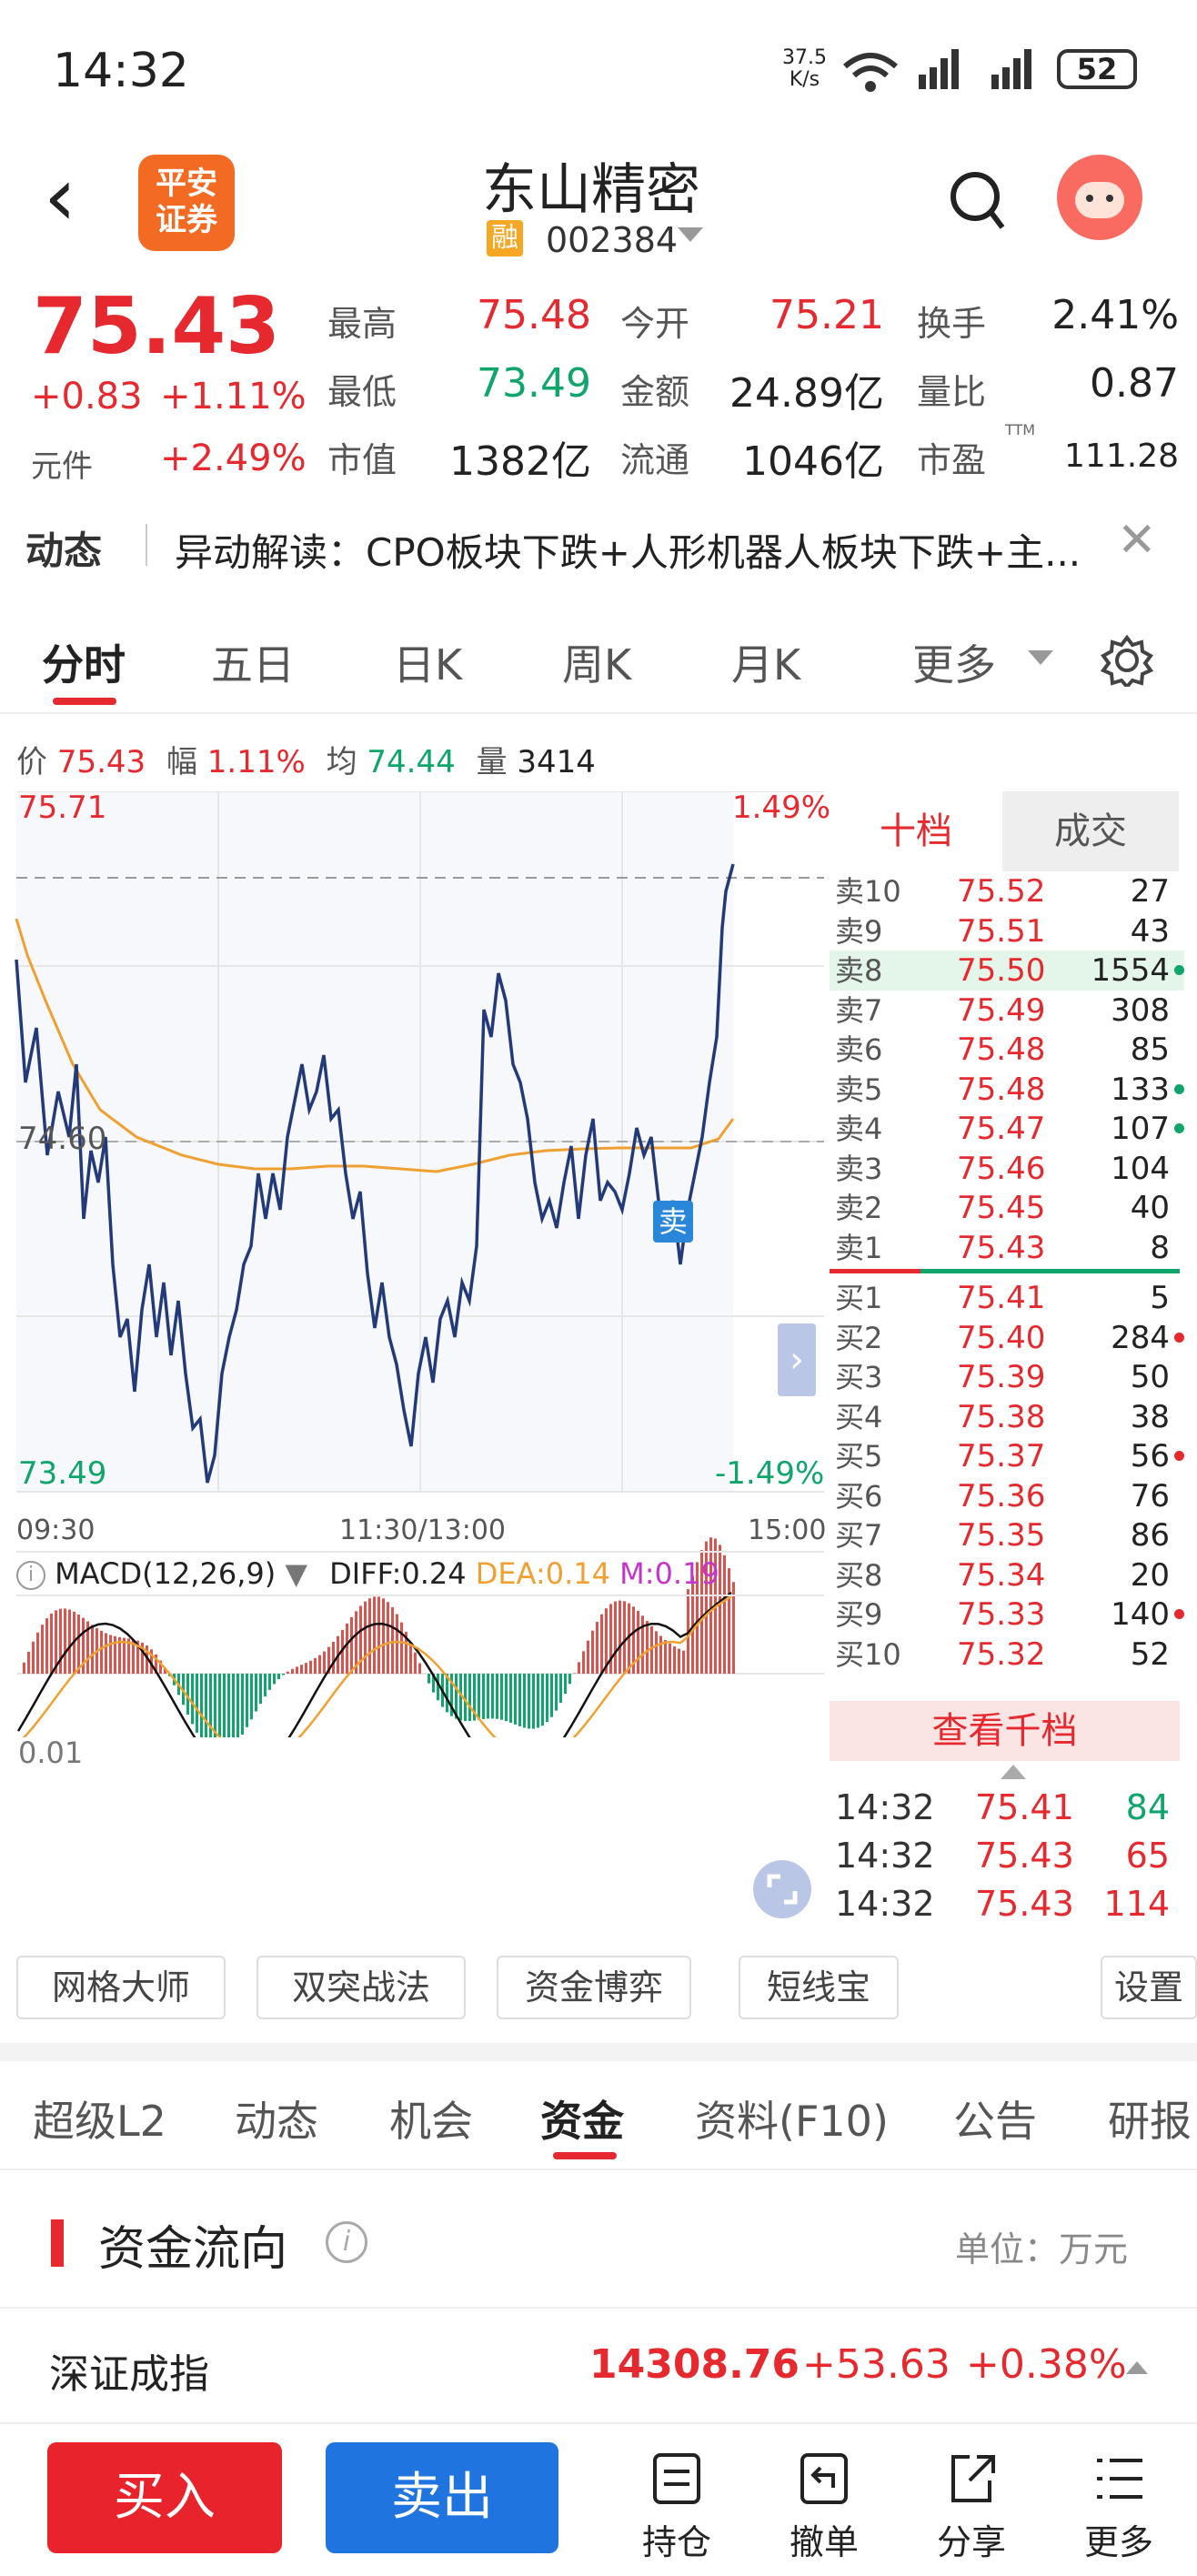  Describe the element at coordinates (598, 2367) in the screenshot. I see `index-row: 深证成指 14308.76 +53.63 +0.38%` at that location.